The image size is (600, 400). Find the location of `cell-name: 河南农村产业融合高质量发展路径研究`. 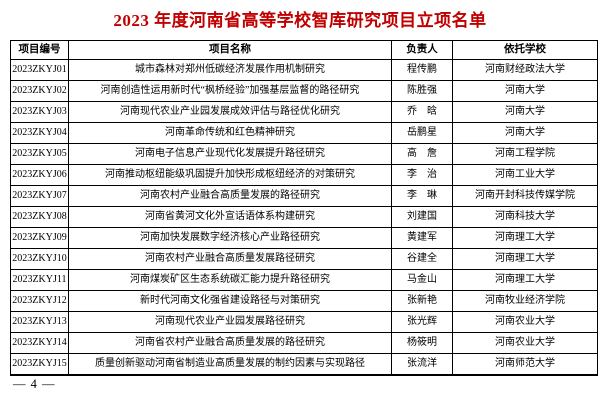

cell-name: 河南农村产业融合高质量发展路径研究 is located at coordinates (230, 259).